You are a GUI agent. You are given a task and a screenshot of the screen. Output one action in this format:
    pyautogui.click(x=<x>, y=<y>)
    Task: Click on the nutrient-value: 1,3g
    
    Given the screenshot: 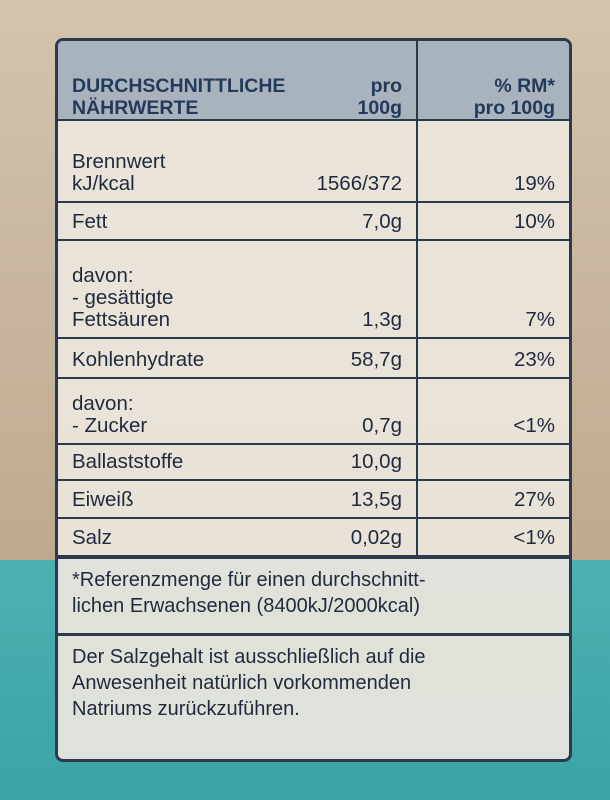 What is the action you would take?
    pyautogui.click(x=382, y=319)
    